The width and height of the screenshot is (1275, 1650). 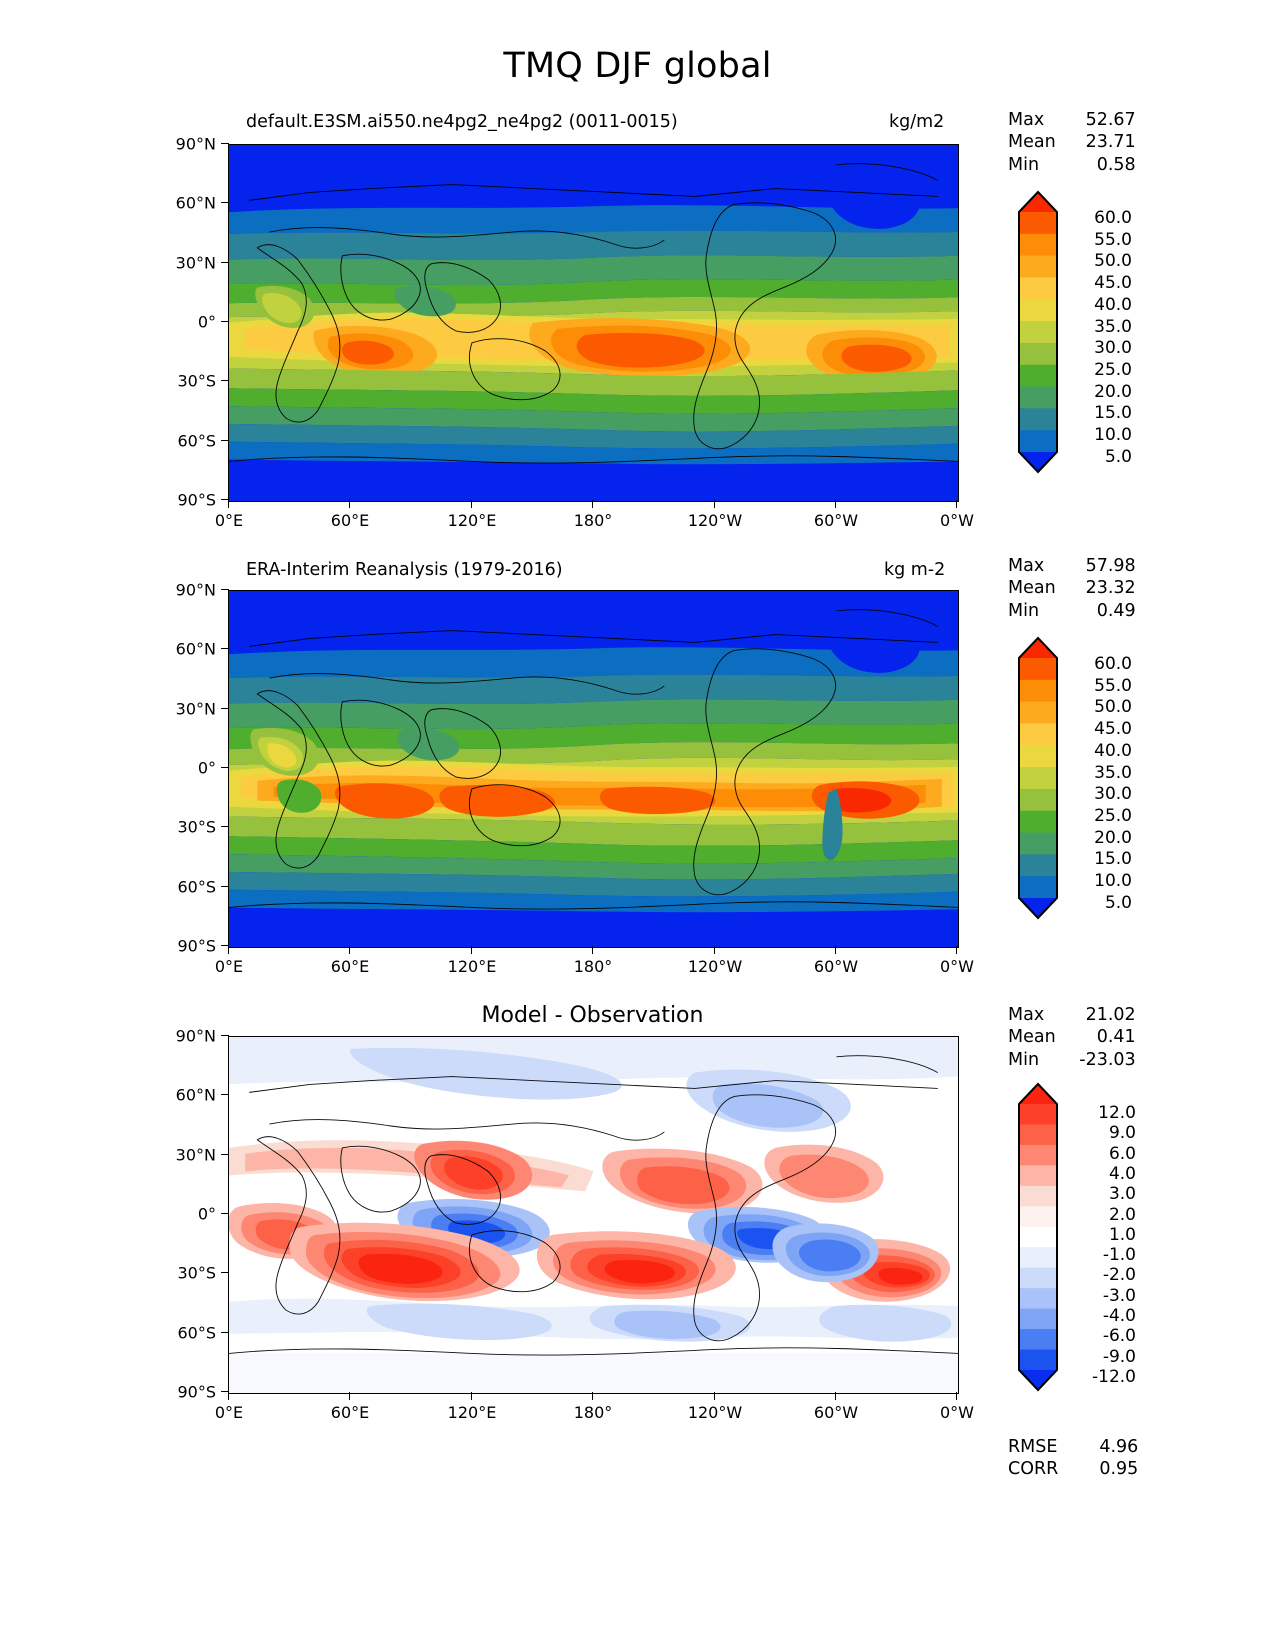 What do you see at coordinates (1122, 1133) in the screenshot?
I see `colorbar-tick-label: 9.0` at bounding box center [1122, 1133].